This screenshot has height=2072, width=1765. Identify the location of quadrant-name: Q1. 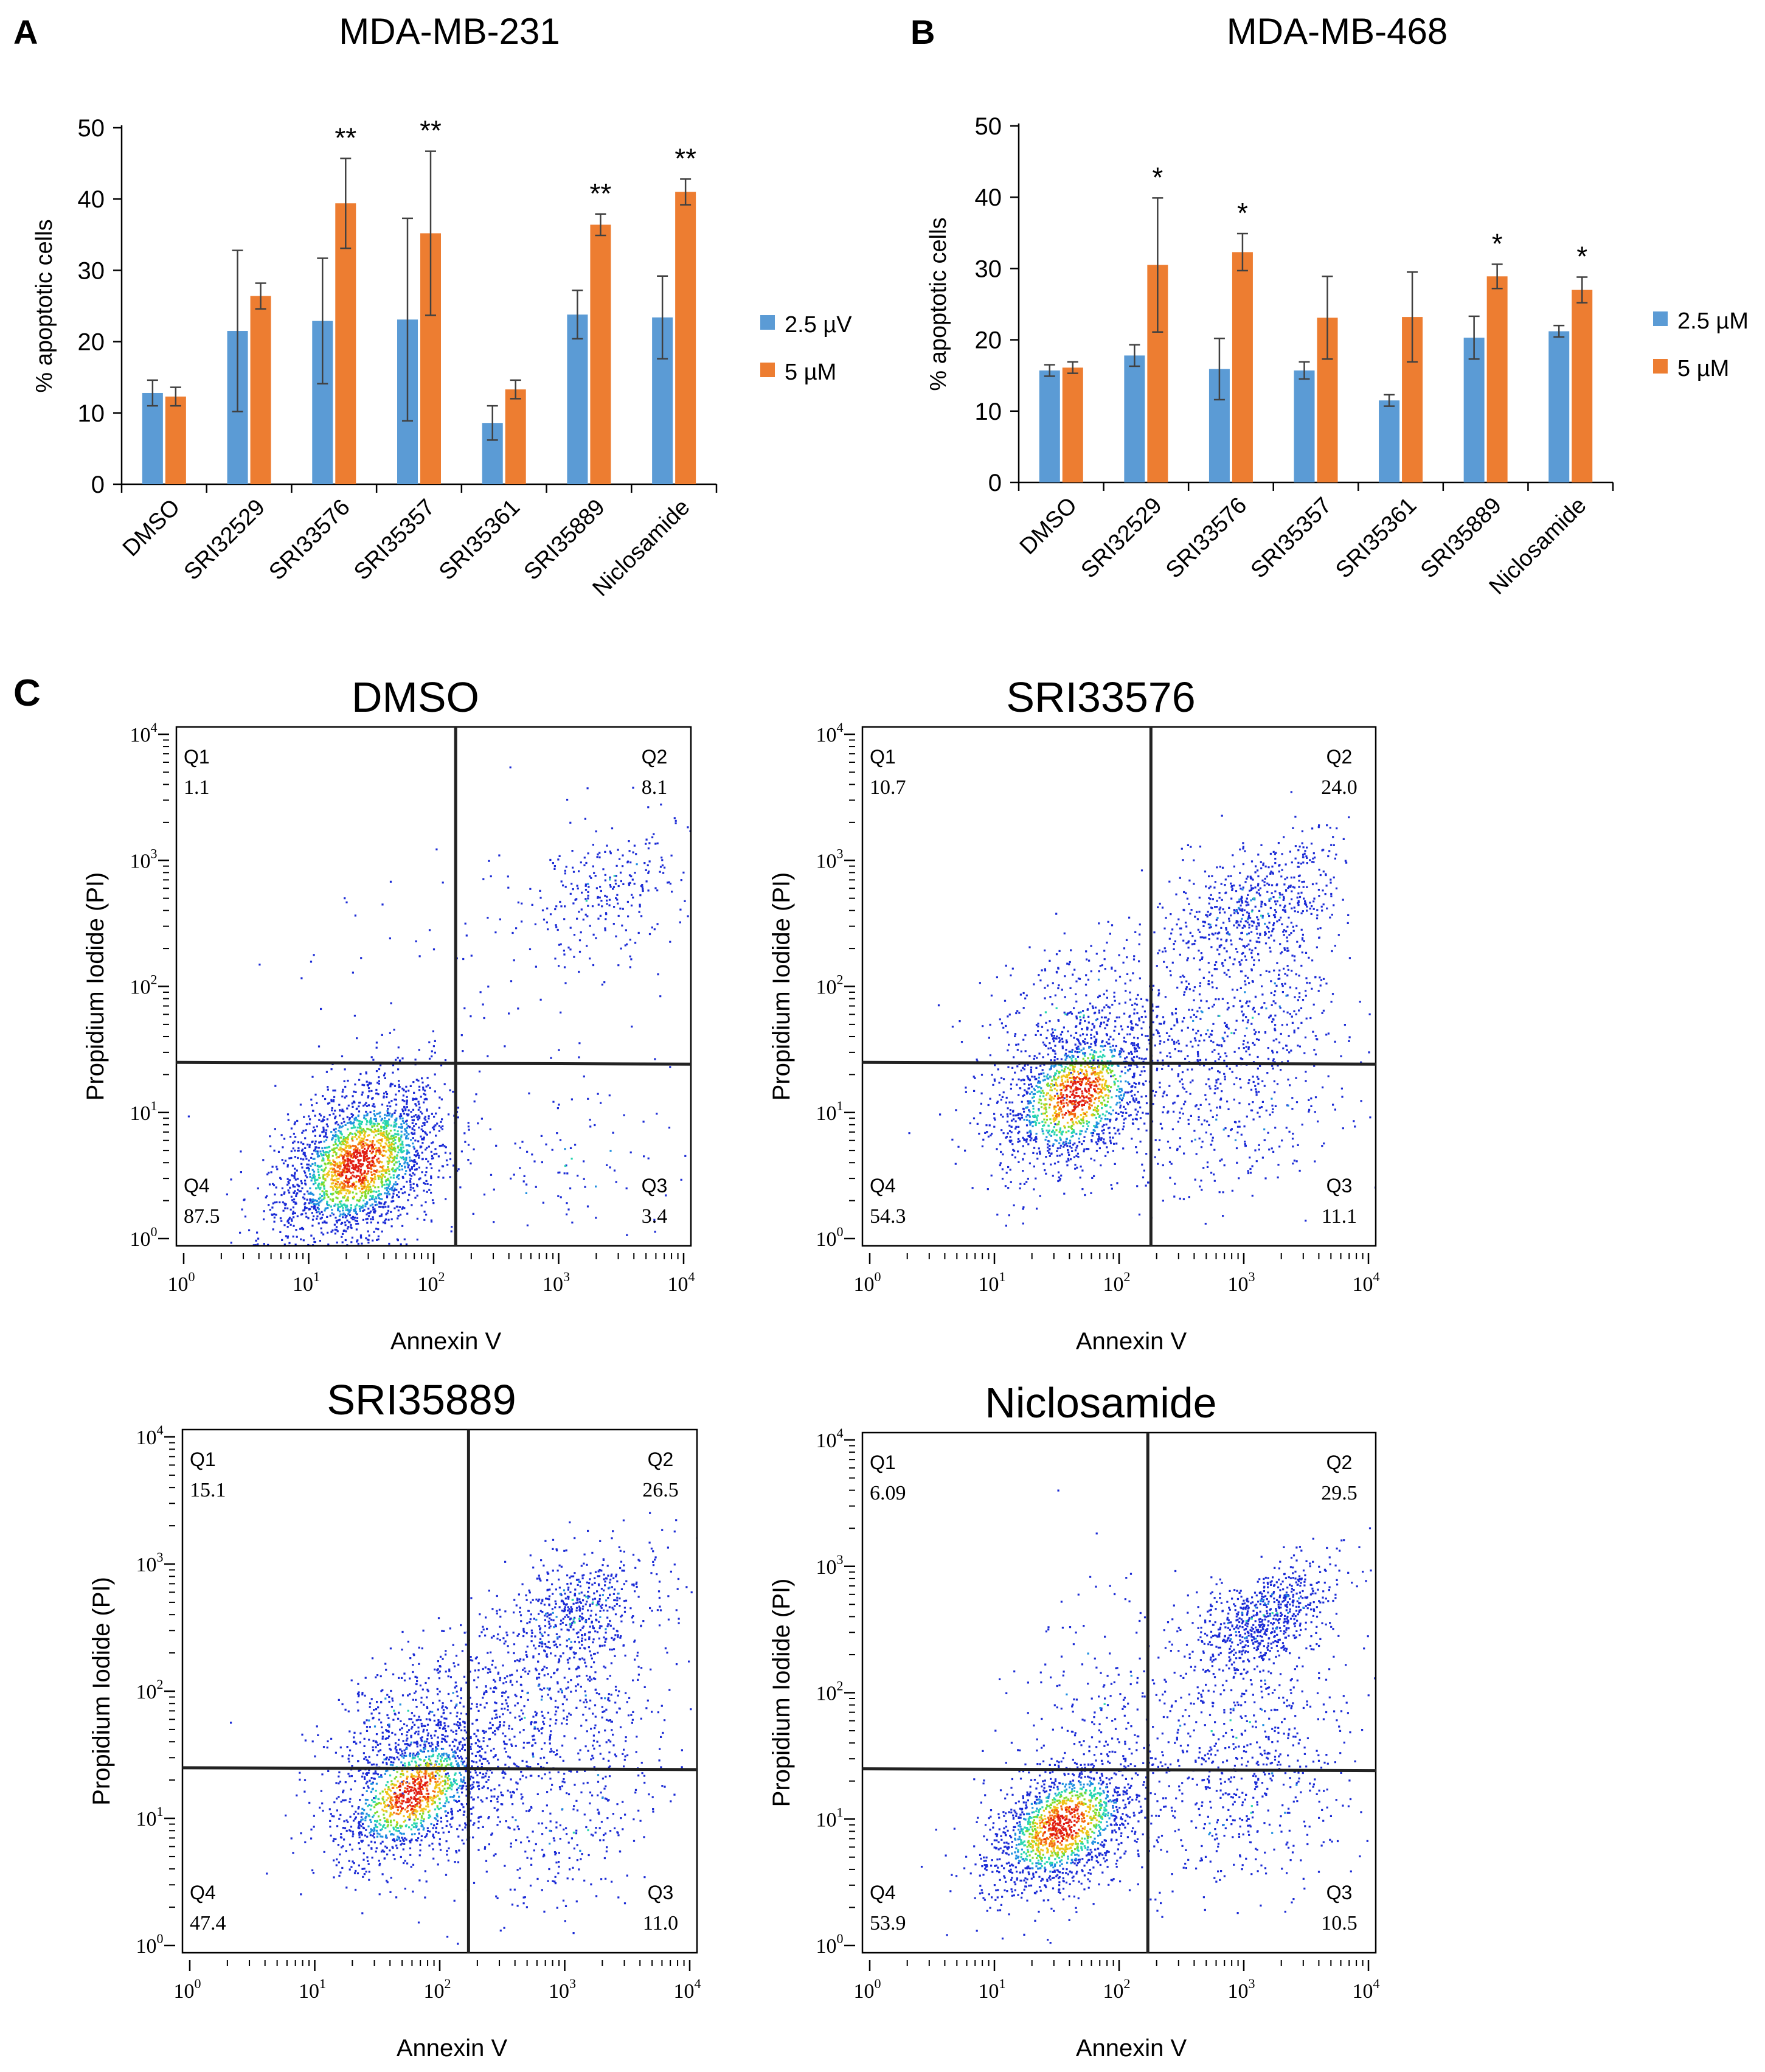
(883, 757).